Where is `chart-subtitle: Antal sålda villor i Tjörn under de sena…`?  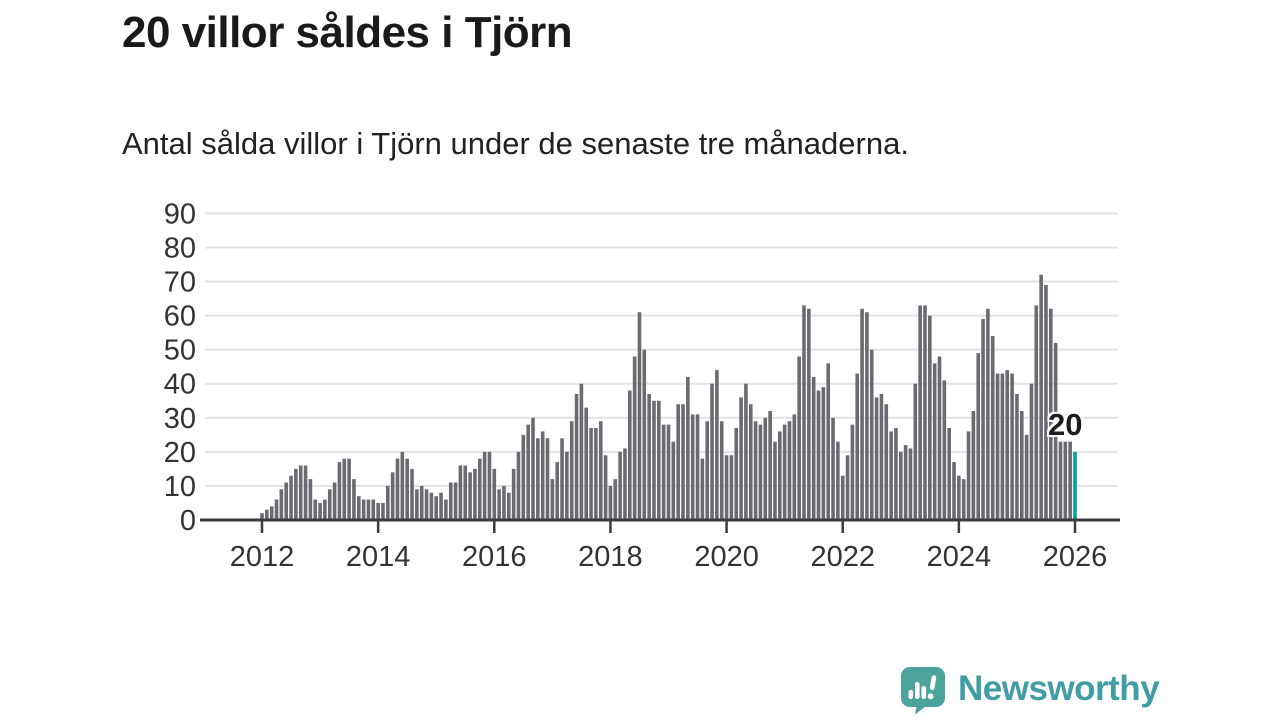
chart-subtitle: Antal sålda villor i Tjörn under de sena… is located at coordinates (515, 143).